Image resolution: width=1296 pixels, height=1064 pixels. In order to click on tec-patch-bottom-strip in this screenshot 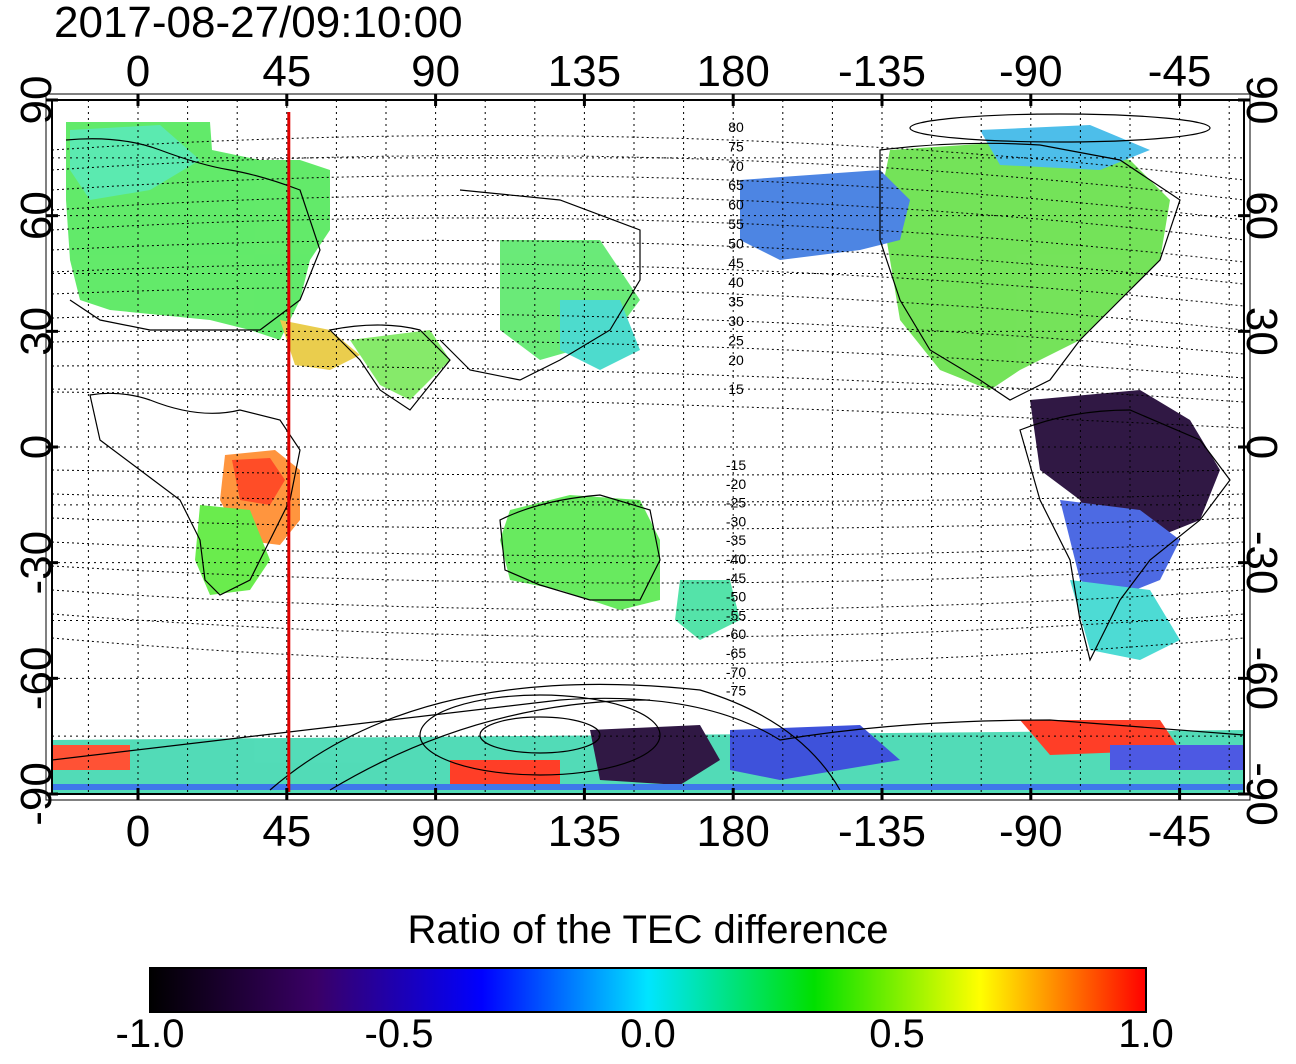, I will do `click(648, 787)`.